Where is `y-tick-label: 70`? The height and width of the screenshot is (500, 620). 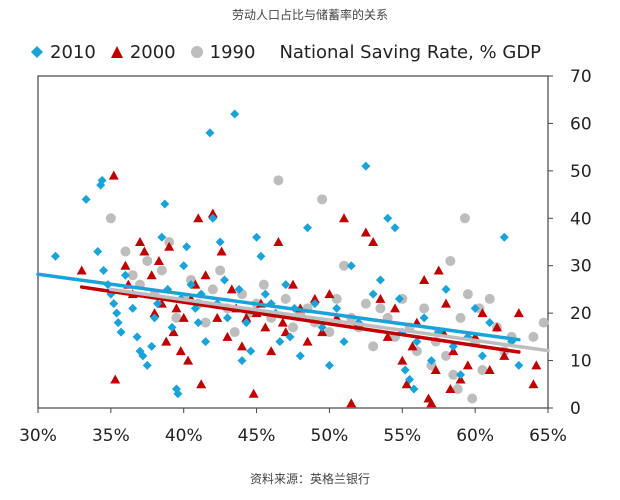 y-tick-label: 70 is located at coordinates (581, 77).